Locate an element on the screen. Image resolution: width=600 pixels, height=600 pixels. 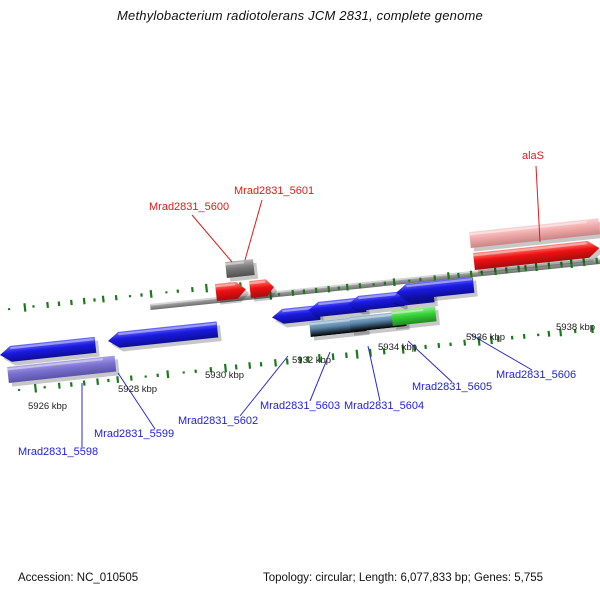
scale-tick-label: 5932 kbp is located at coordinates (311, 360).